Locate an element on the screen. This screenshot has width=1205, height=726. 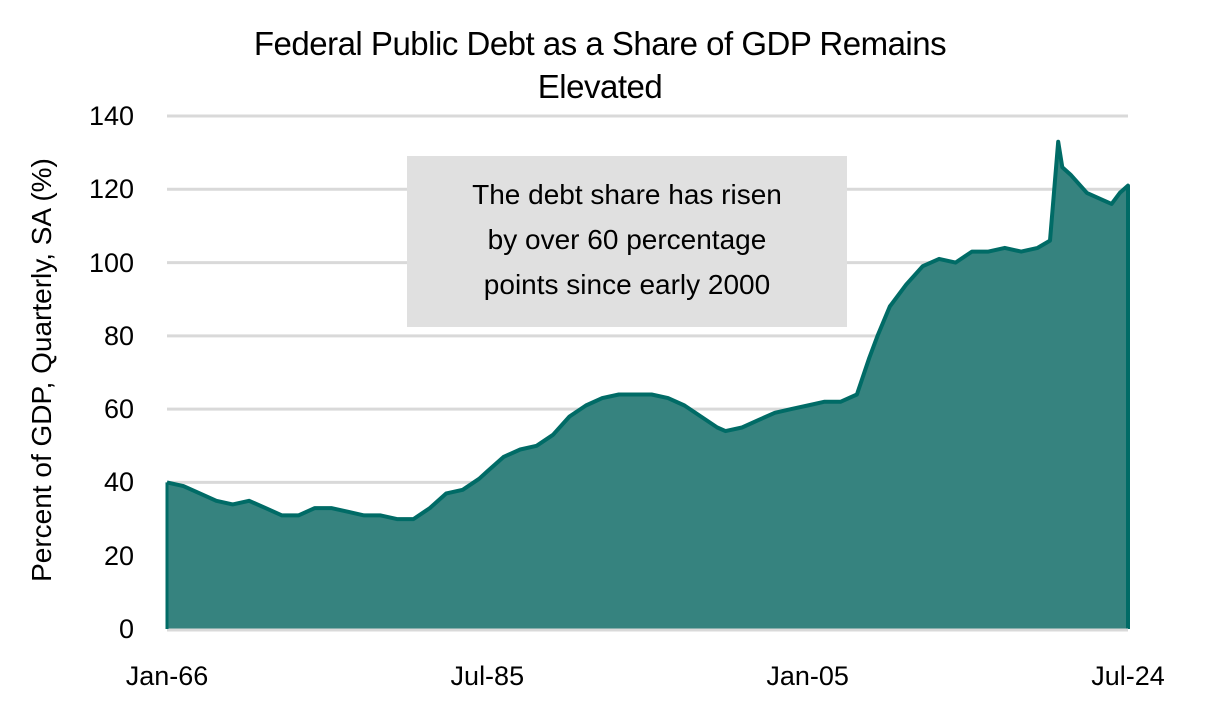
y-tick-label: 60 is located at coordinates (118, 409).